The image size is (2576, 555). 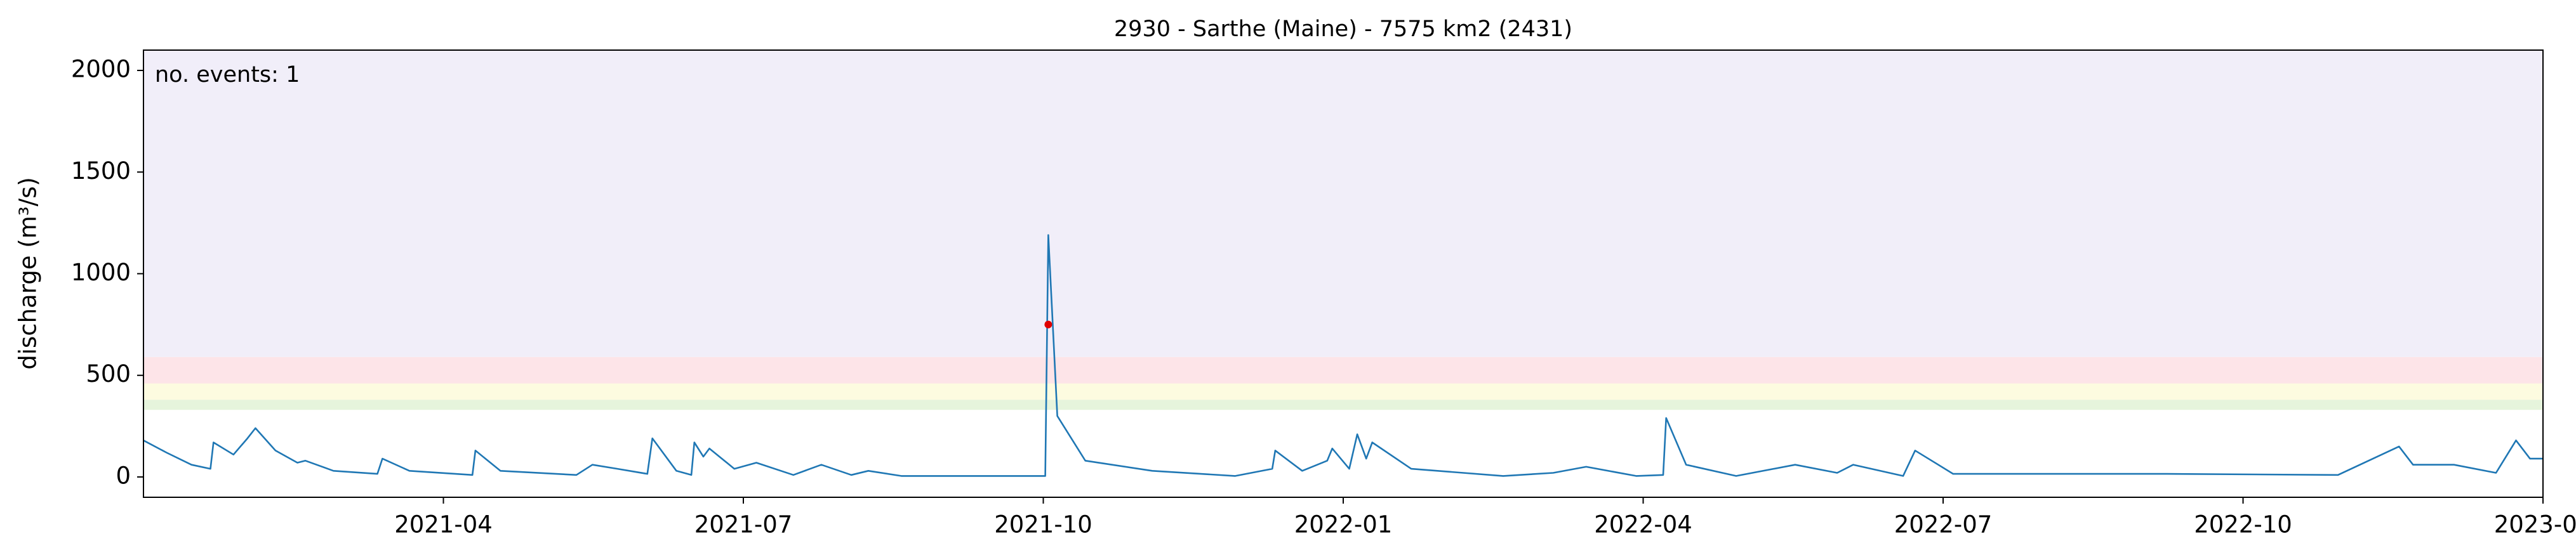 What do you see at coordinates (101, 69) in the screenshot?
I see `y-tick-label: 2000` at bounding box center [101, 69].